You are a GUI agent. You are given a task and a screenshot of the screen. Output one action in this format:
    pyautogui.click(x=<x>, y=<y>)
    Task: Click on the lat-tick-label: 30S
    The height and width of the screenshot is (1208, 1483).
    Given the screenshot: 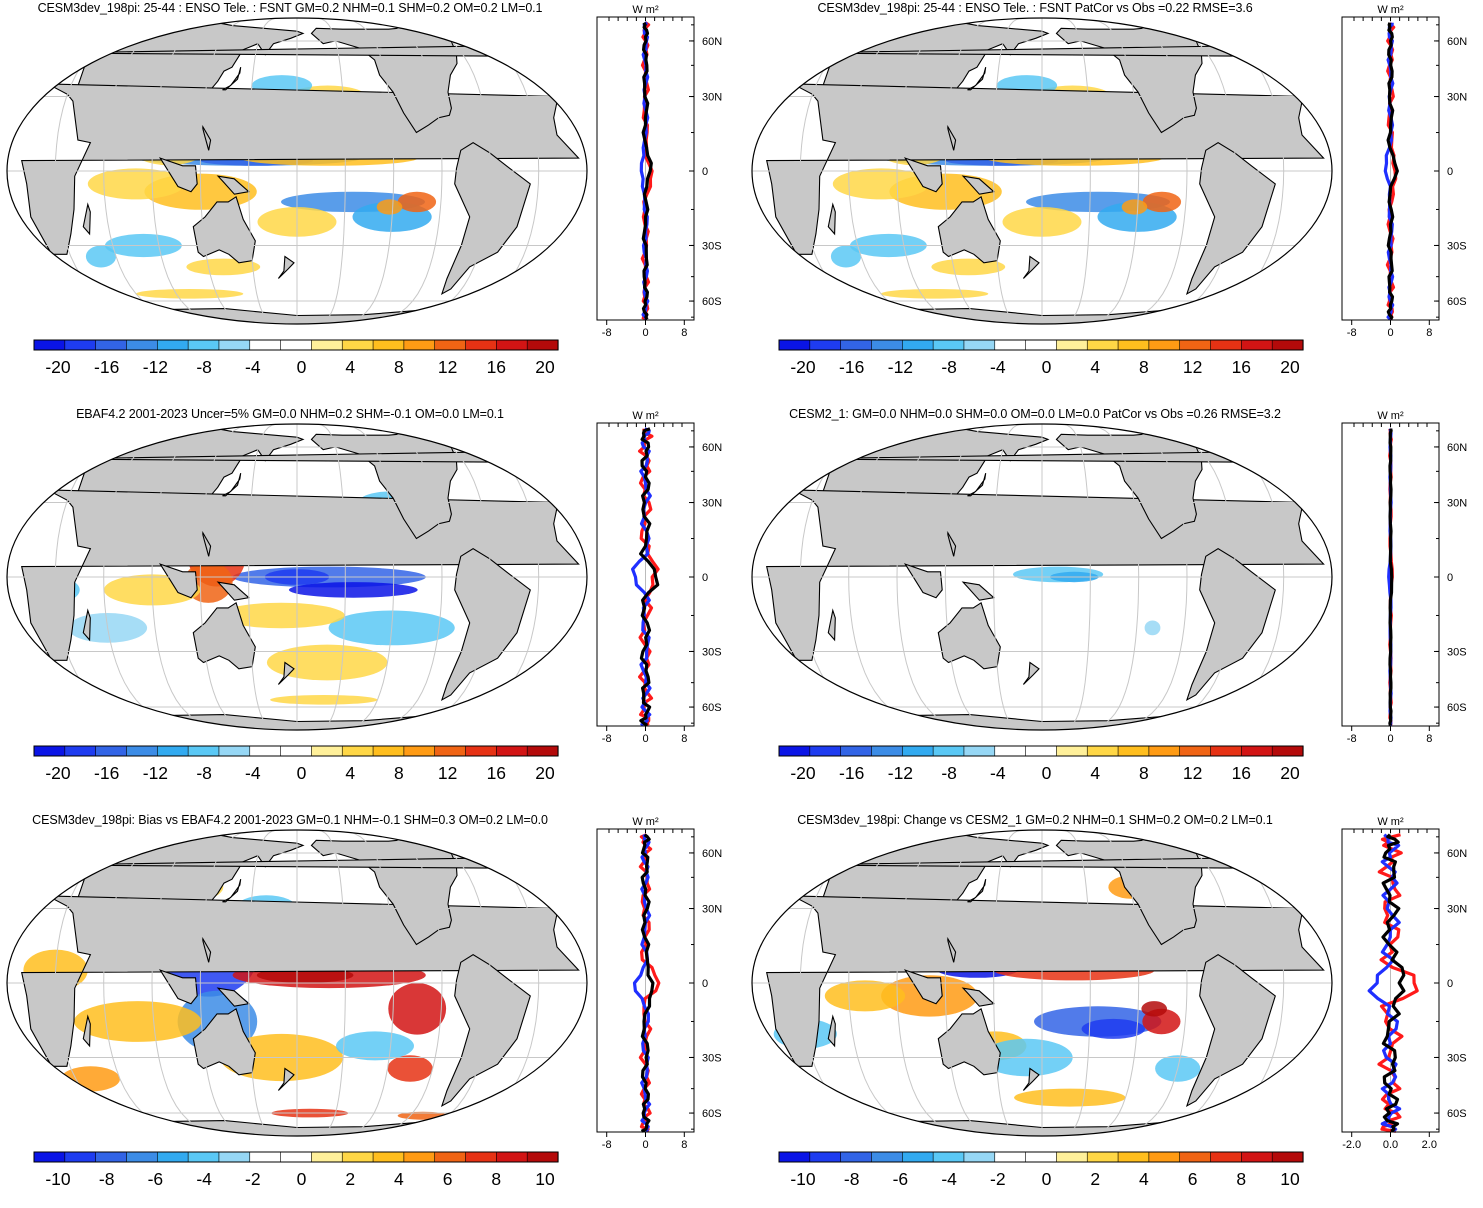 What is the action you would take?
    pyautogui.click(x=712, y=246)
    